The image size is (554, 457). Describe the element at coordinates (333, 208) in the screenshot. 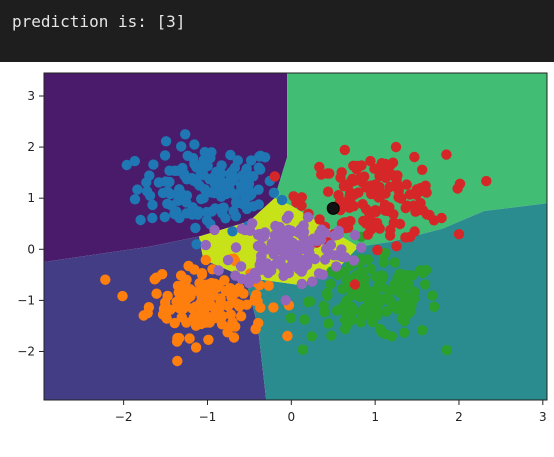

I see `query-point` at that location.